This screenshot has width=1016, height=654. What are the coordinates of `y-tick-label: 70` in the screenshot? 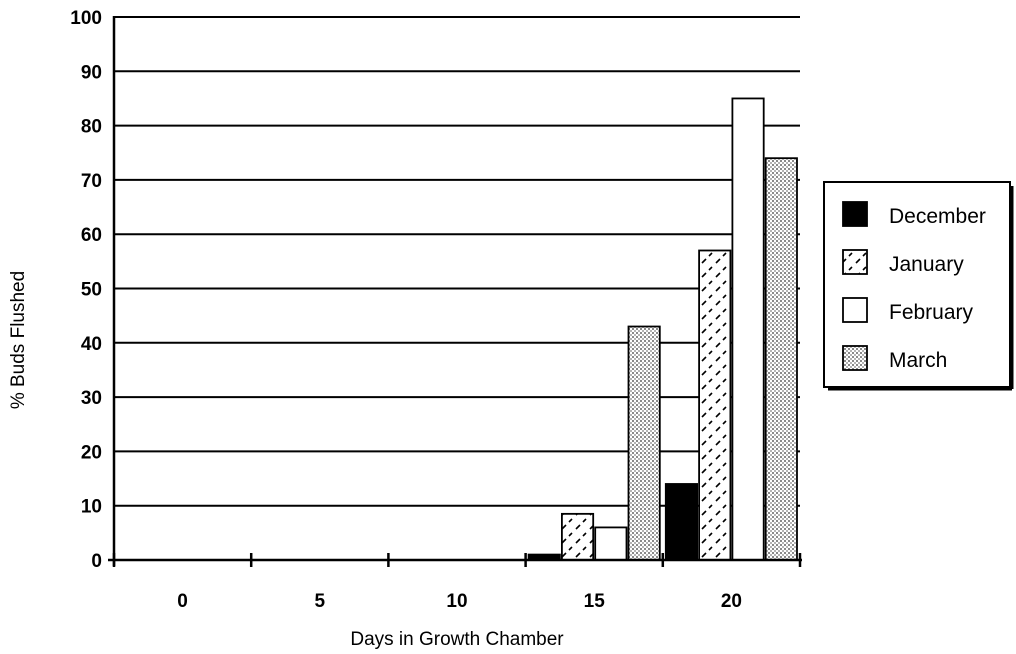 It's located at (91, 181).